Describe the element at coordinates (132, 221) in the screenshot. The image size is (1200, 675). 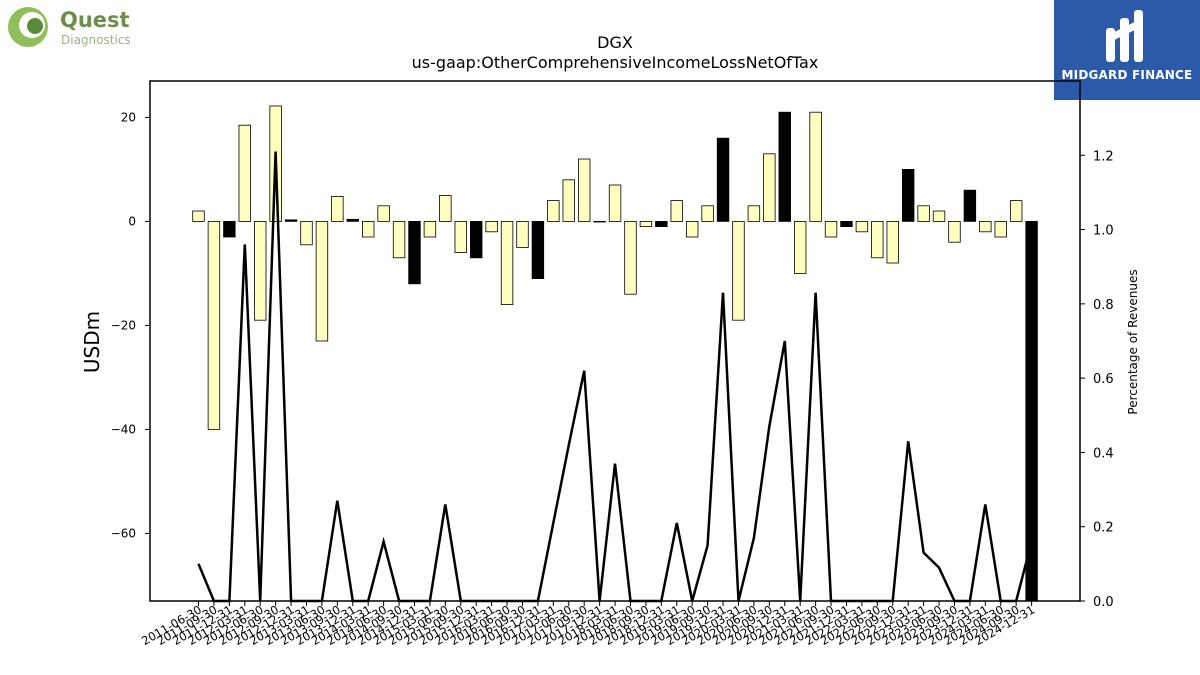
I see `y-tick-label: 0` at that location.